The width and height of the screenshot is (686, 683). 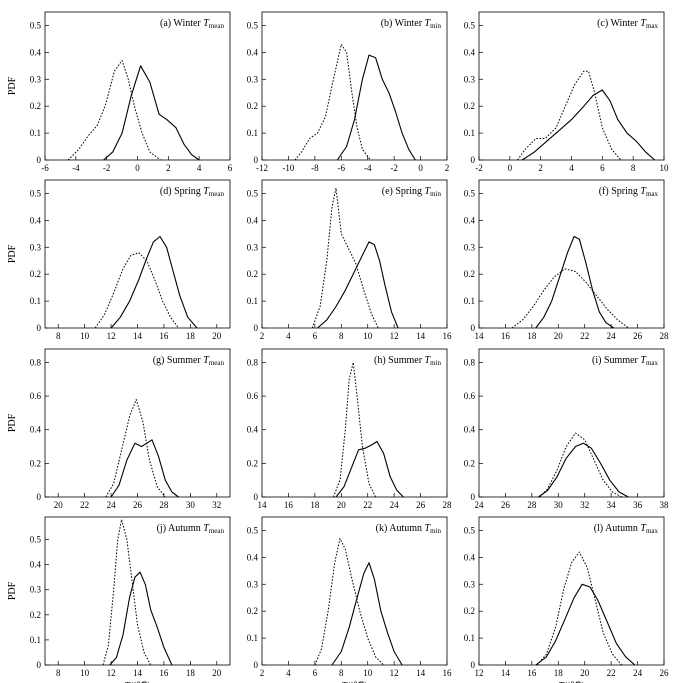 What do you see at coordinates (181, 23) in the screenshot?
I see `panel-title-label: (a) Winter` at bounding box center [181, 23].